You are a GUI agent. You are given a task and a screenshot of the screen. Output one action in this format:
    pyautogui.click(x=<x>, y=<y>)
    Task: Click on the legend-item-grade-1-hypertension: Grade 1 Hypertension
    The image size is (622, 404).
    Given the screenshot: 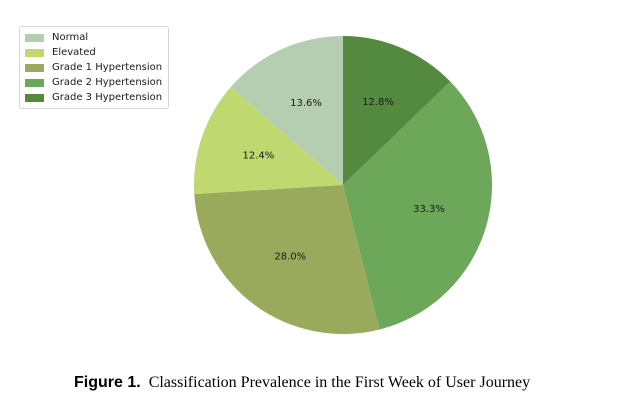 What is the action you would take?
    pyautogui.click(x=93, y=67)
    